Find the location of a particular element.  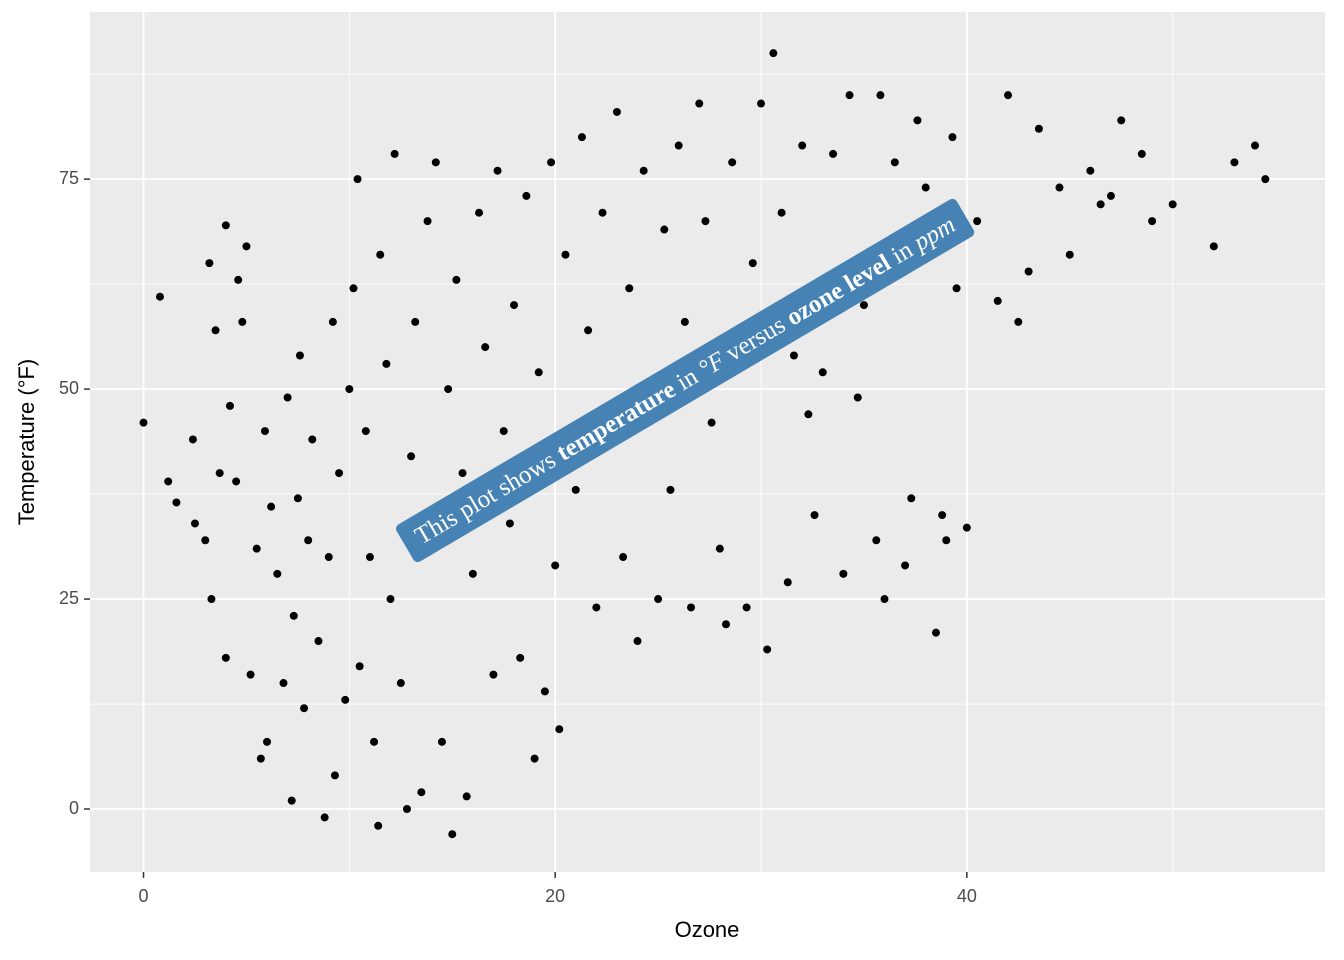

x-tick-label: 0 is located at coordinates (144, 896).